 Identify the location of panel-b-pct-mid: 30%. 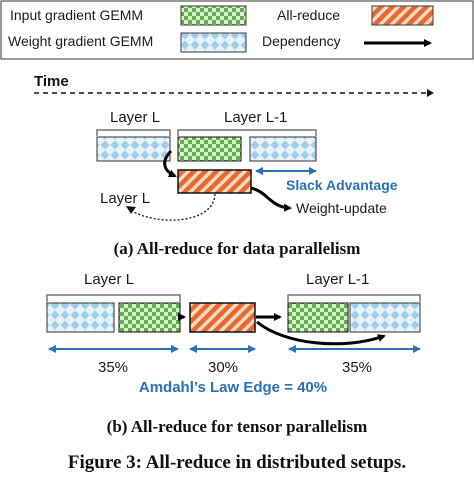
(223, 367).